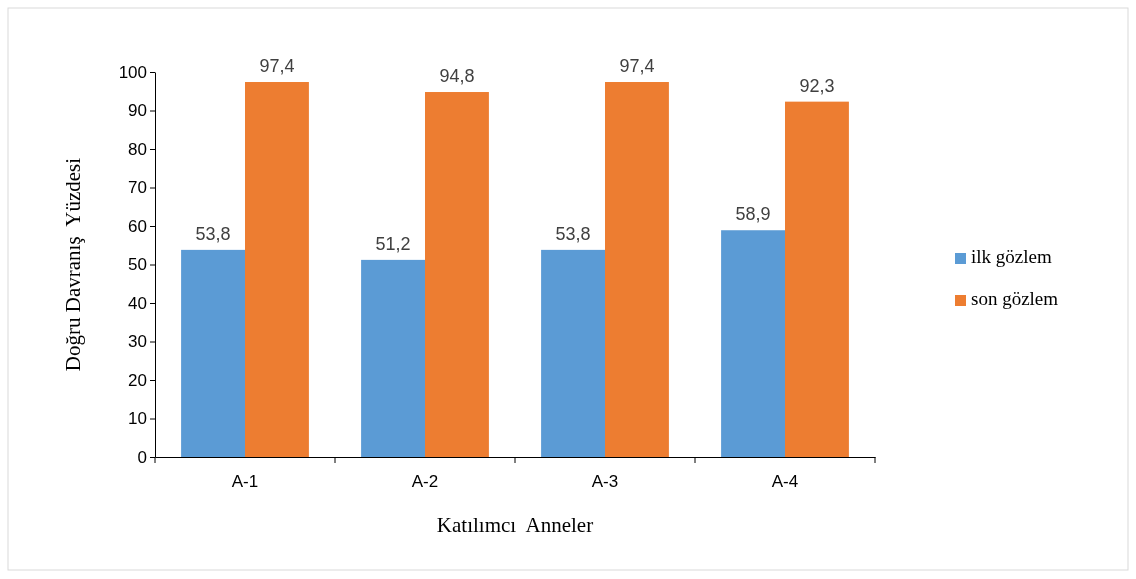 The height and width of the screenshot is (579, 1136). Describe the element at coordinates (817, 85) in the screenshot. I see `data-label: 92,3` at that location.